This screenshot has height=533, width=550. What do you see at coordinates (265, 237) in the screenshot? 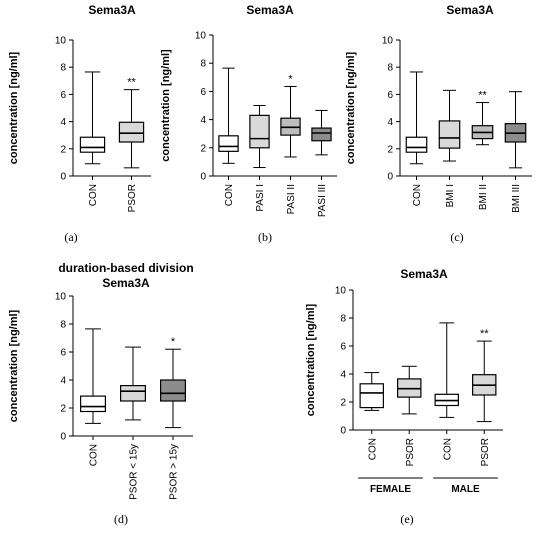
I see `panel-label: (b)` at bounding box center [265, 237].